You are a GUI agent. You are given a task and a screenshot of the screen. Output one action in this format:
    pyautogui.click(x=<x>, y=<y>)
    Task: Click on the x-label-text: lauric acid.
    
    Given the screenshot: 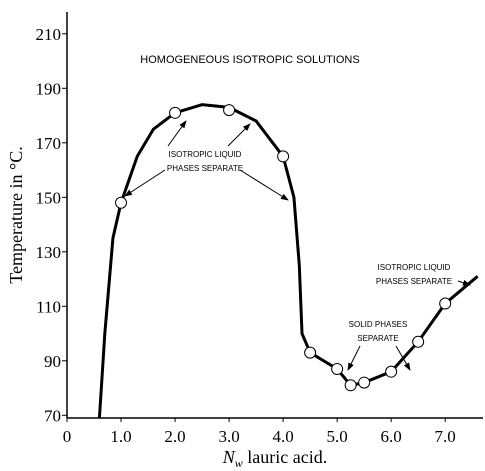 What is the action you would take?
    pyautogui.click(x=285, y=457)
    